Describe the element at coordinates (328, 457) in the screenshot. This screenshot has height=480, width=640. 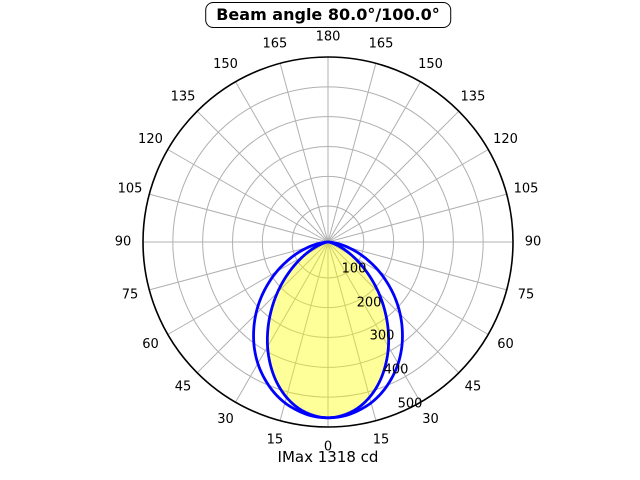
I see `imax-annotation: IMax 1318 cd` at that location.